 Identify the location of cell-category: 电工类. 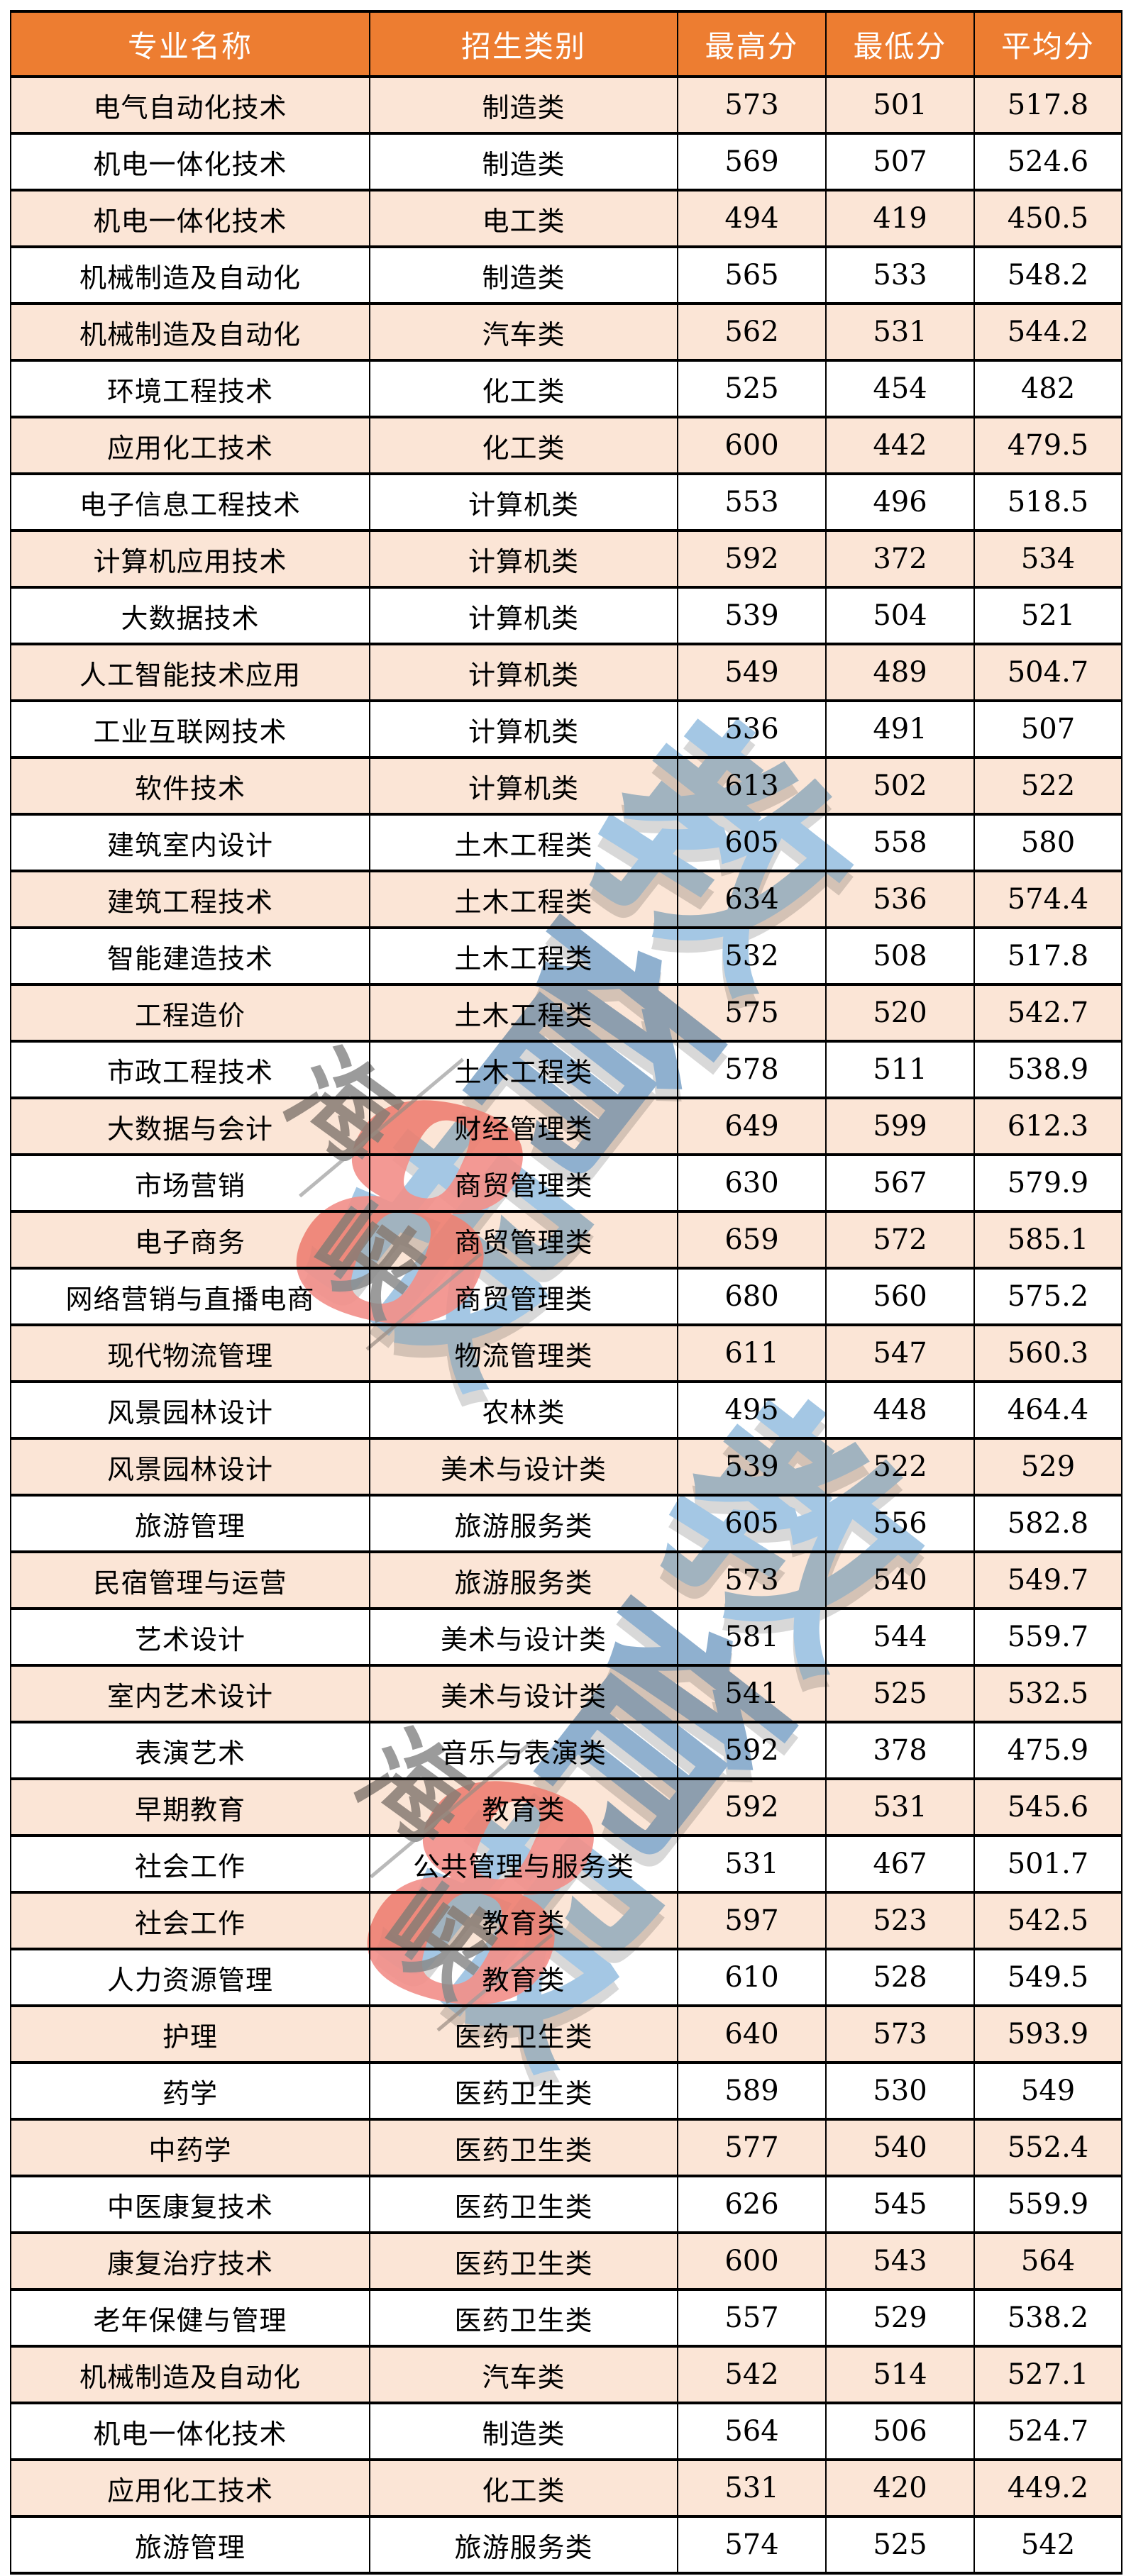
(523, 219).